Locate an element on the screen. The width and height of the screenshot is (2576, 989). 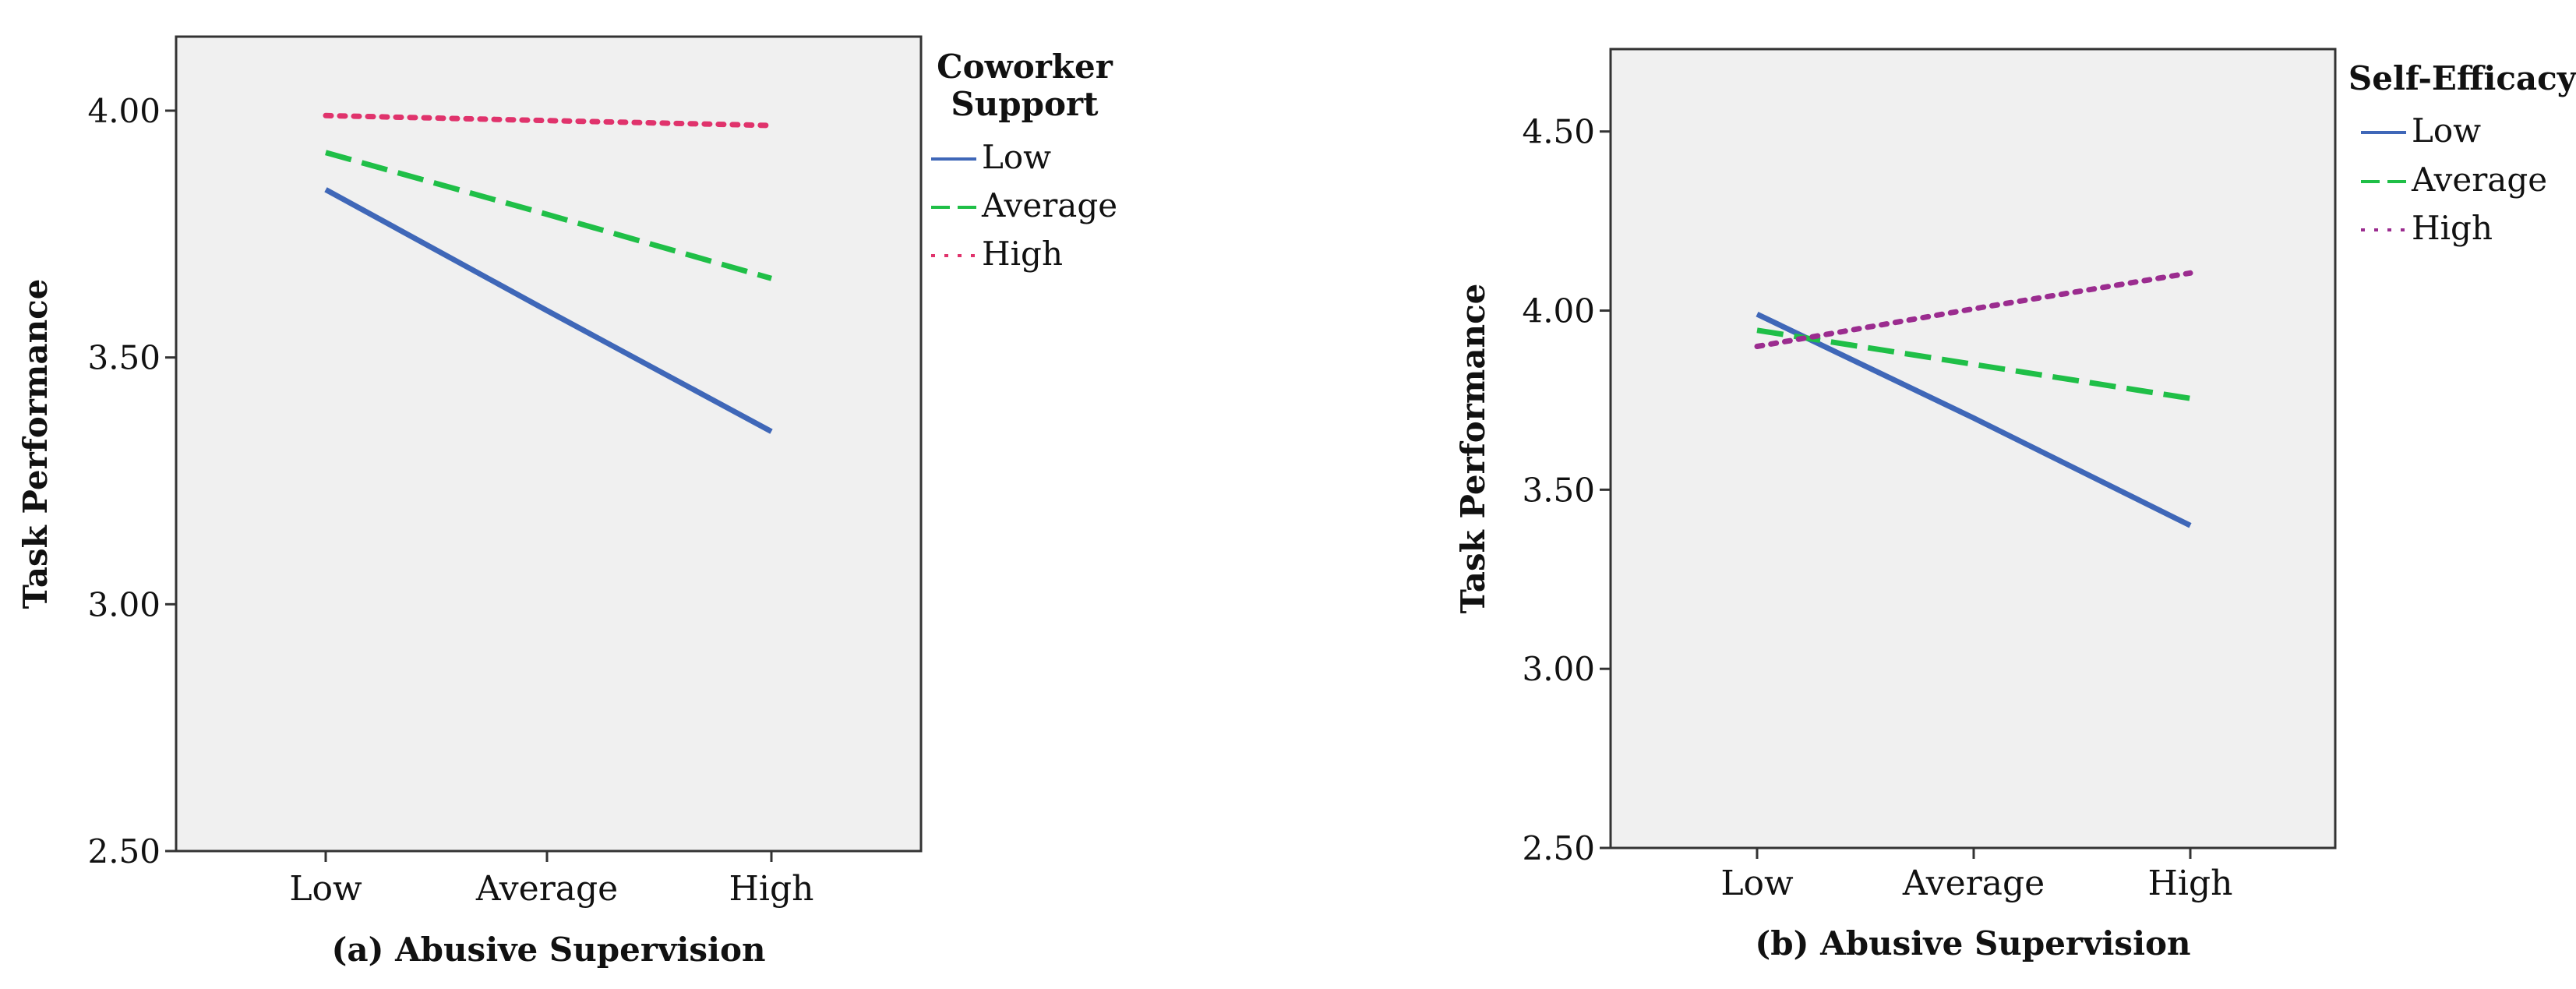
chart-a-series-high-line is located at coordinates (549, 120).